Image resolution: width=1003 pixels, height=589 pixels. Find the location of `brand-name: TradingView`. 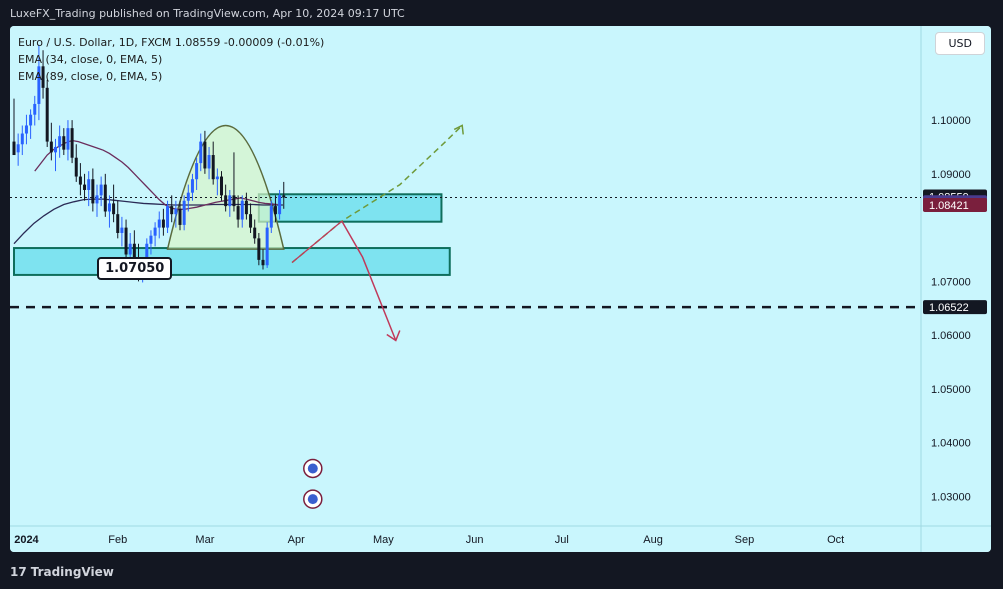

brand-name: TradingView is located at coordinates (72, 572).